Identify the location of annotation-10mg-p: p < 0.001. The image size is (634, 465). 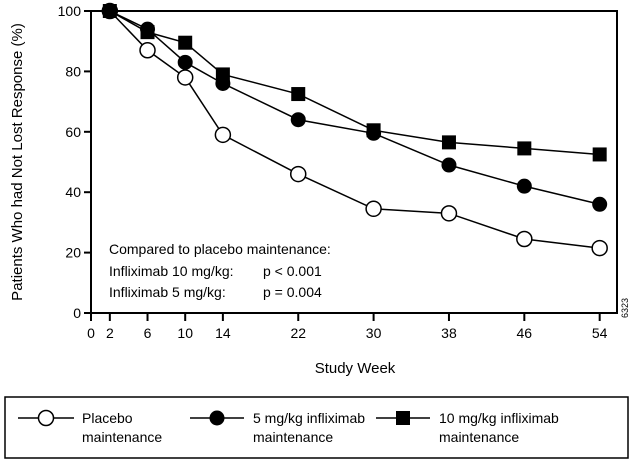
(292, 271).